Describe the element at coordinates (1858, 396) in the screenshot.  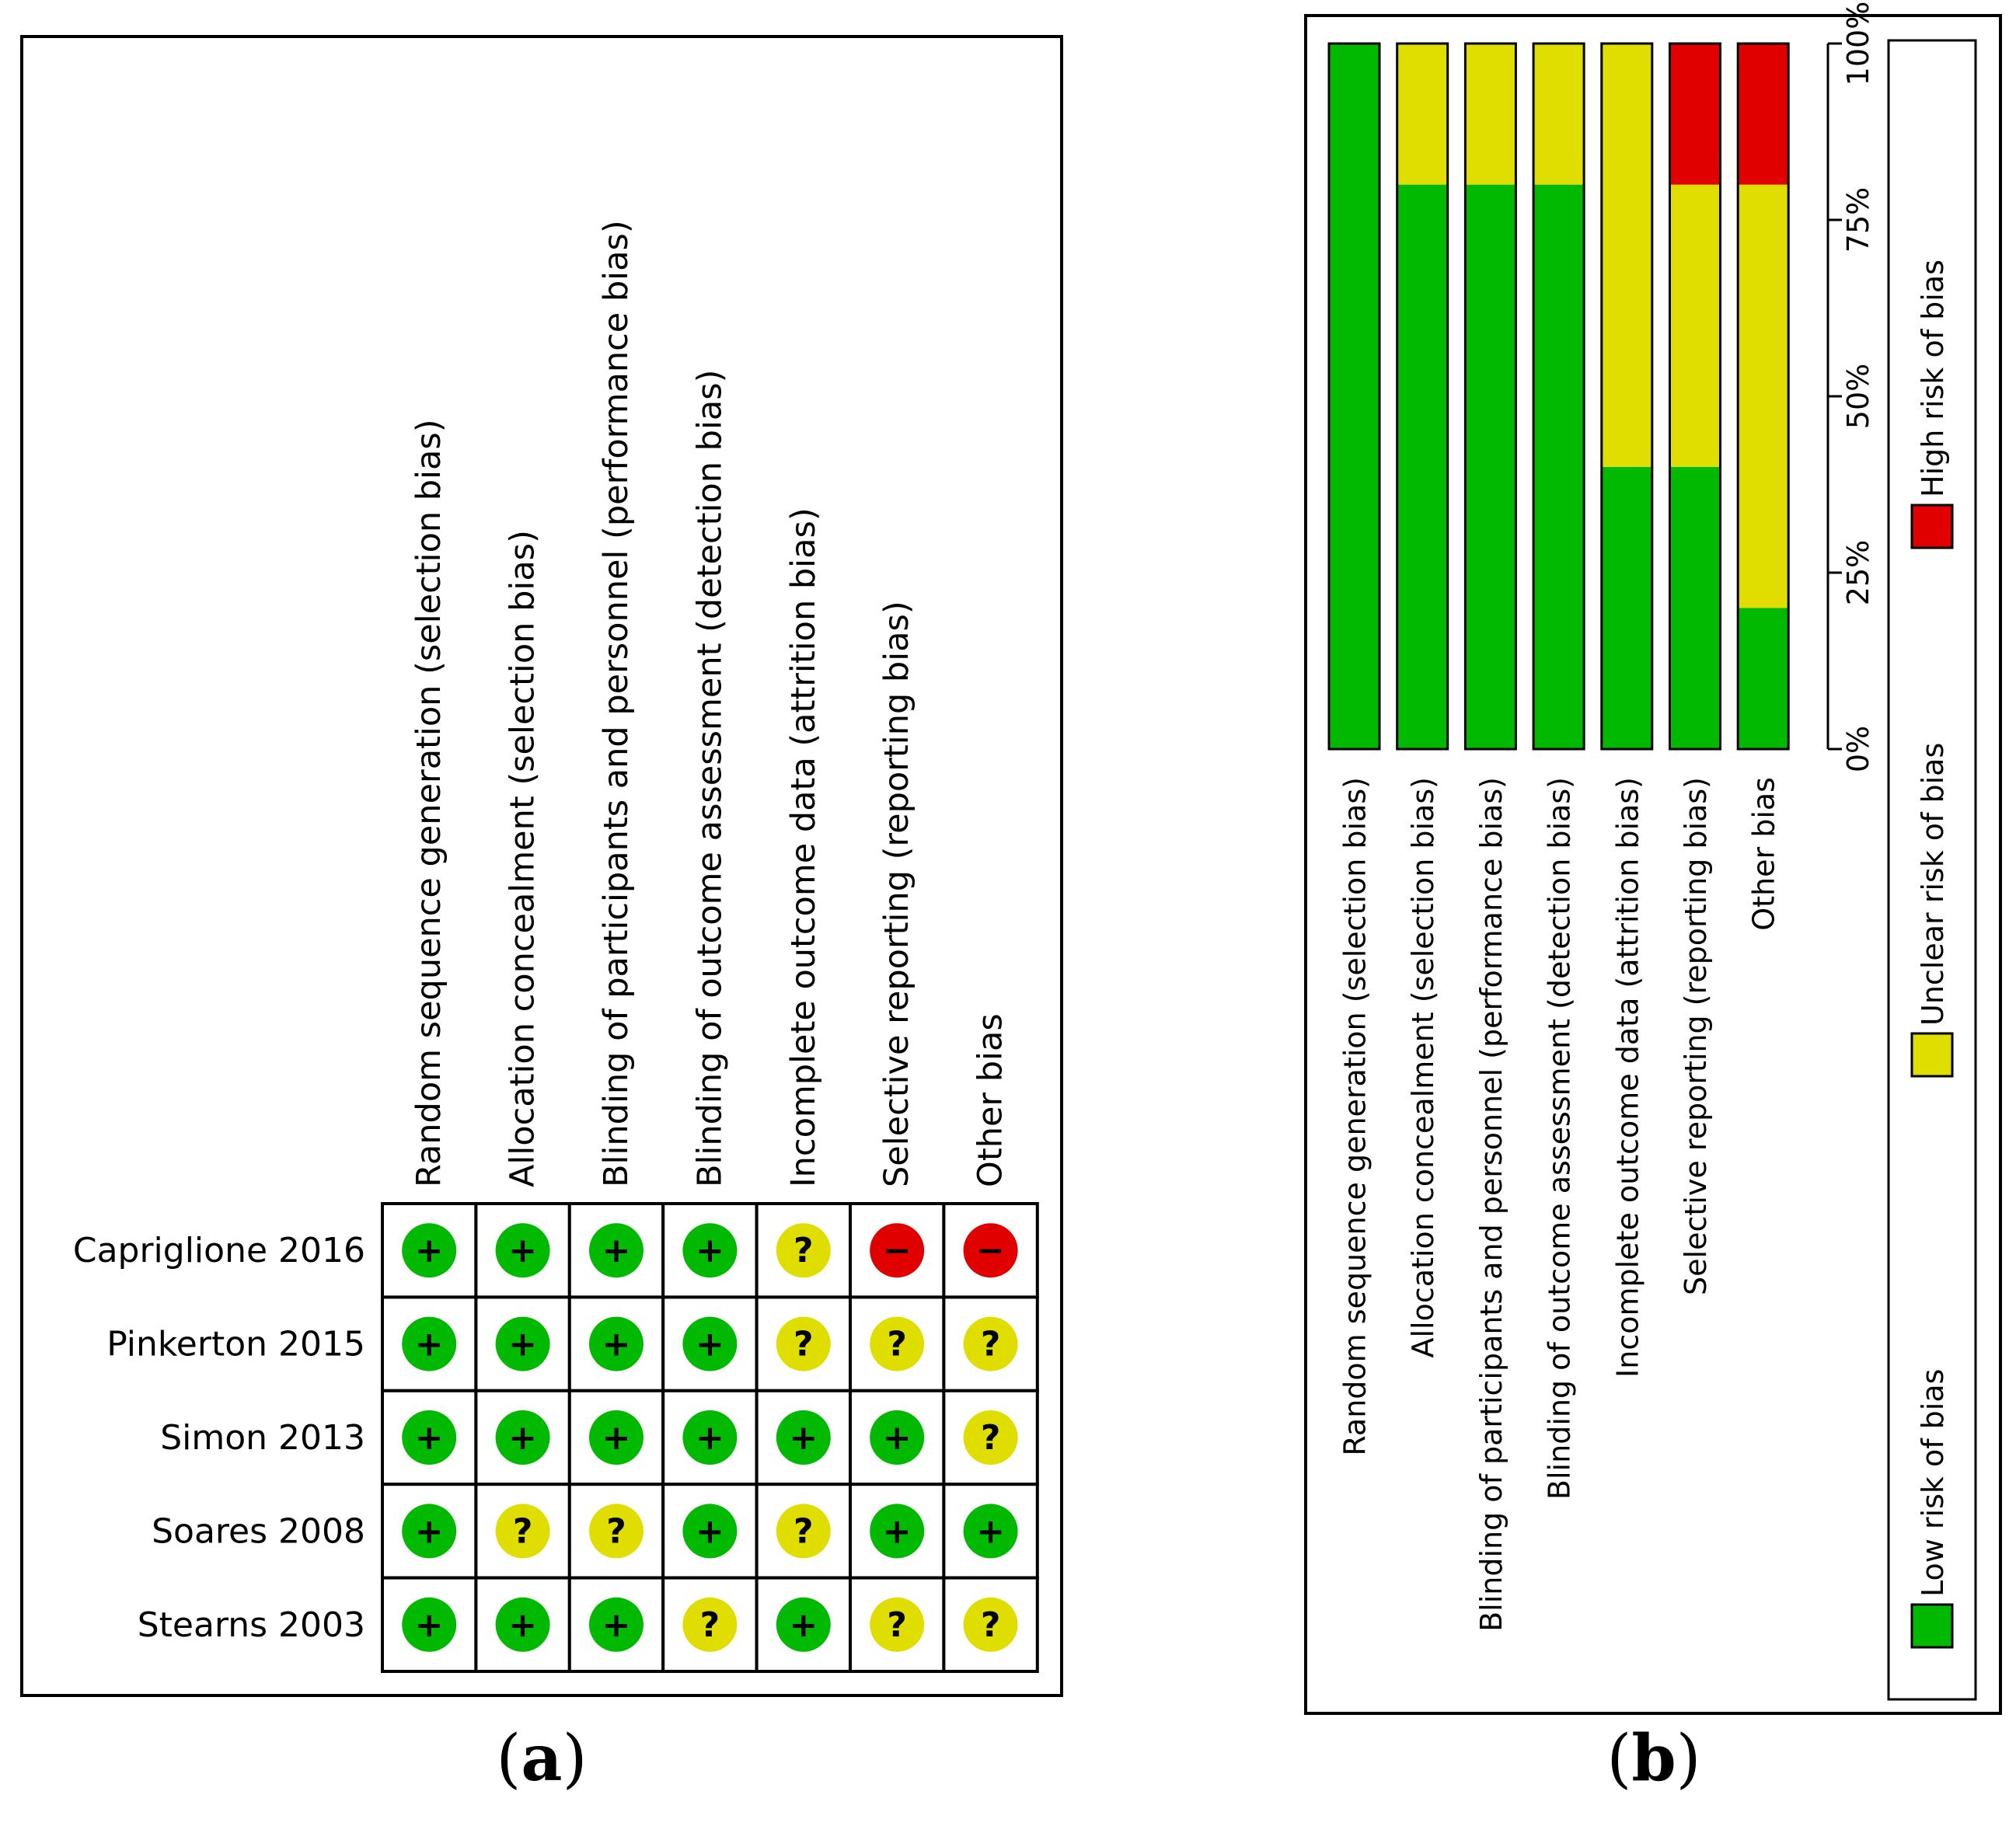
I see `axis-tick-label-2: 50%` at that location.